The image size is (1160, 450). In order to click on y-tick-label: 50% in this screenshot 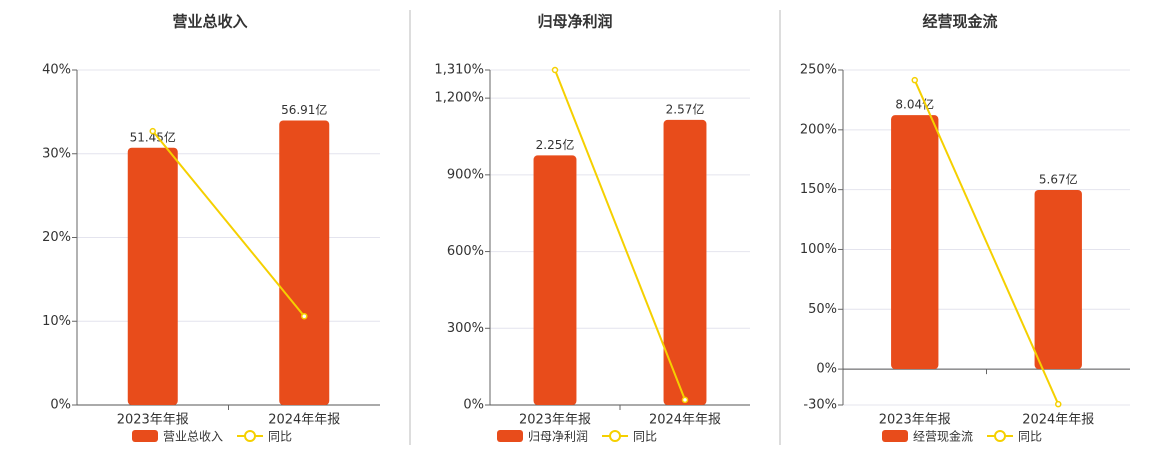, I will do `click(822, 309)`.